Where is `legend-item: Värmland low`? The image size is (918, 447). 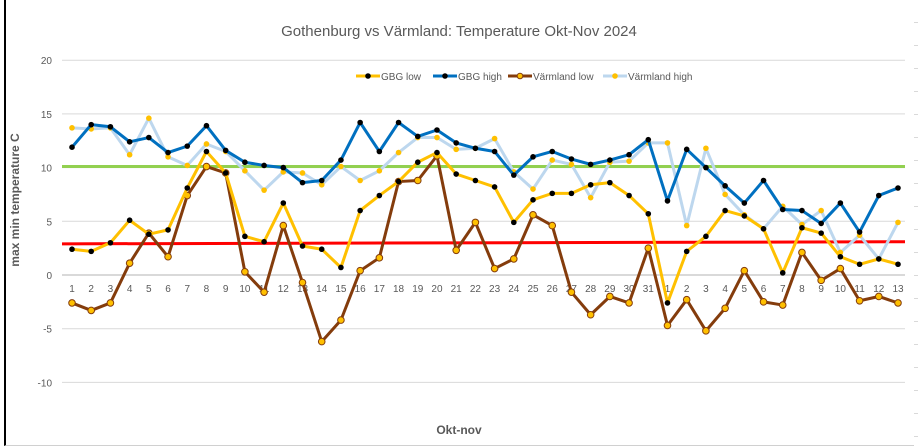
legend-item: Värmland low is located at coordinates (551, 77).